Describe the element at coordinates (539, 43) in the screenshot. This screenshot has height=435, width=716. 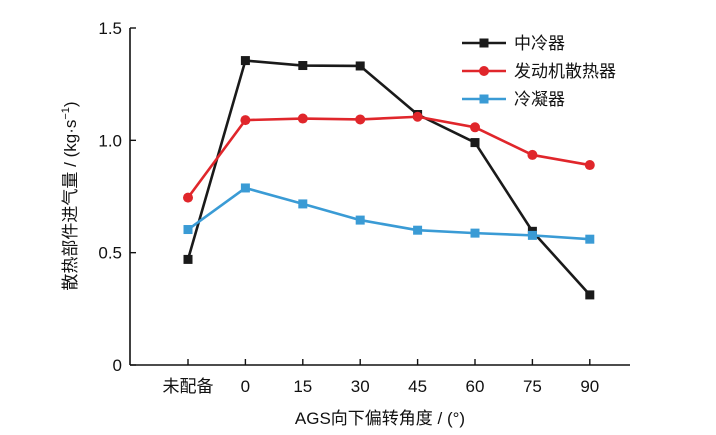
I see `legend-label: 中冷器` at that location.